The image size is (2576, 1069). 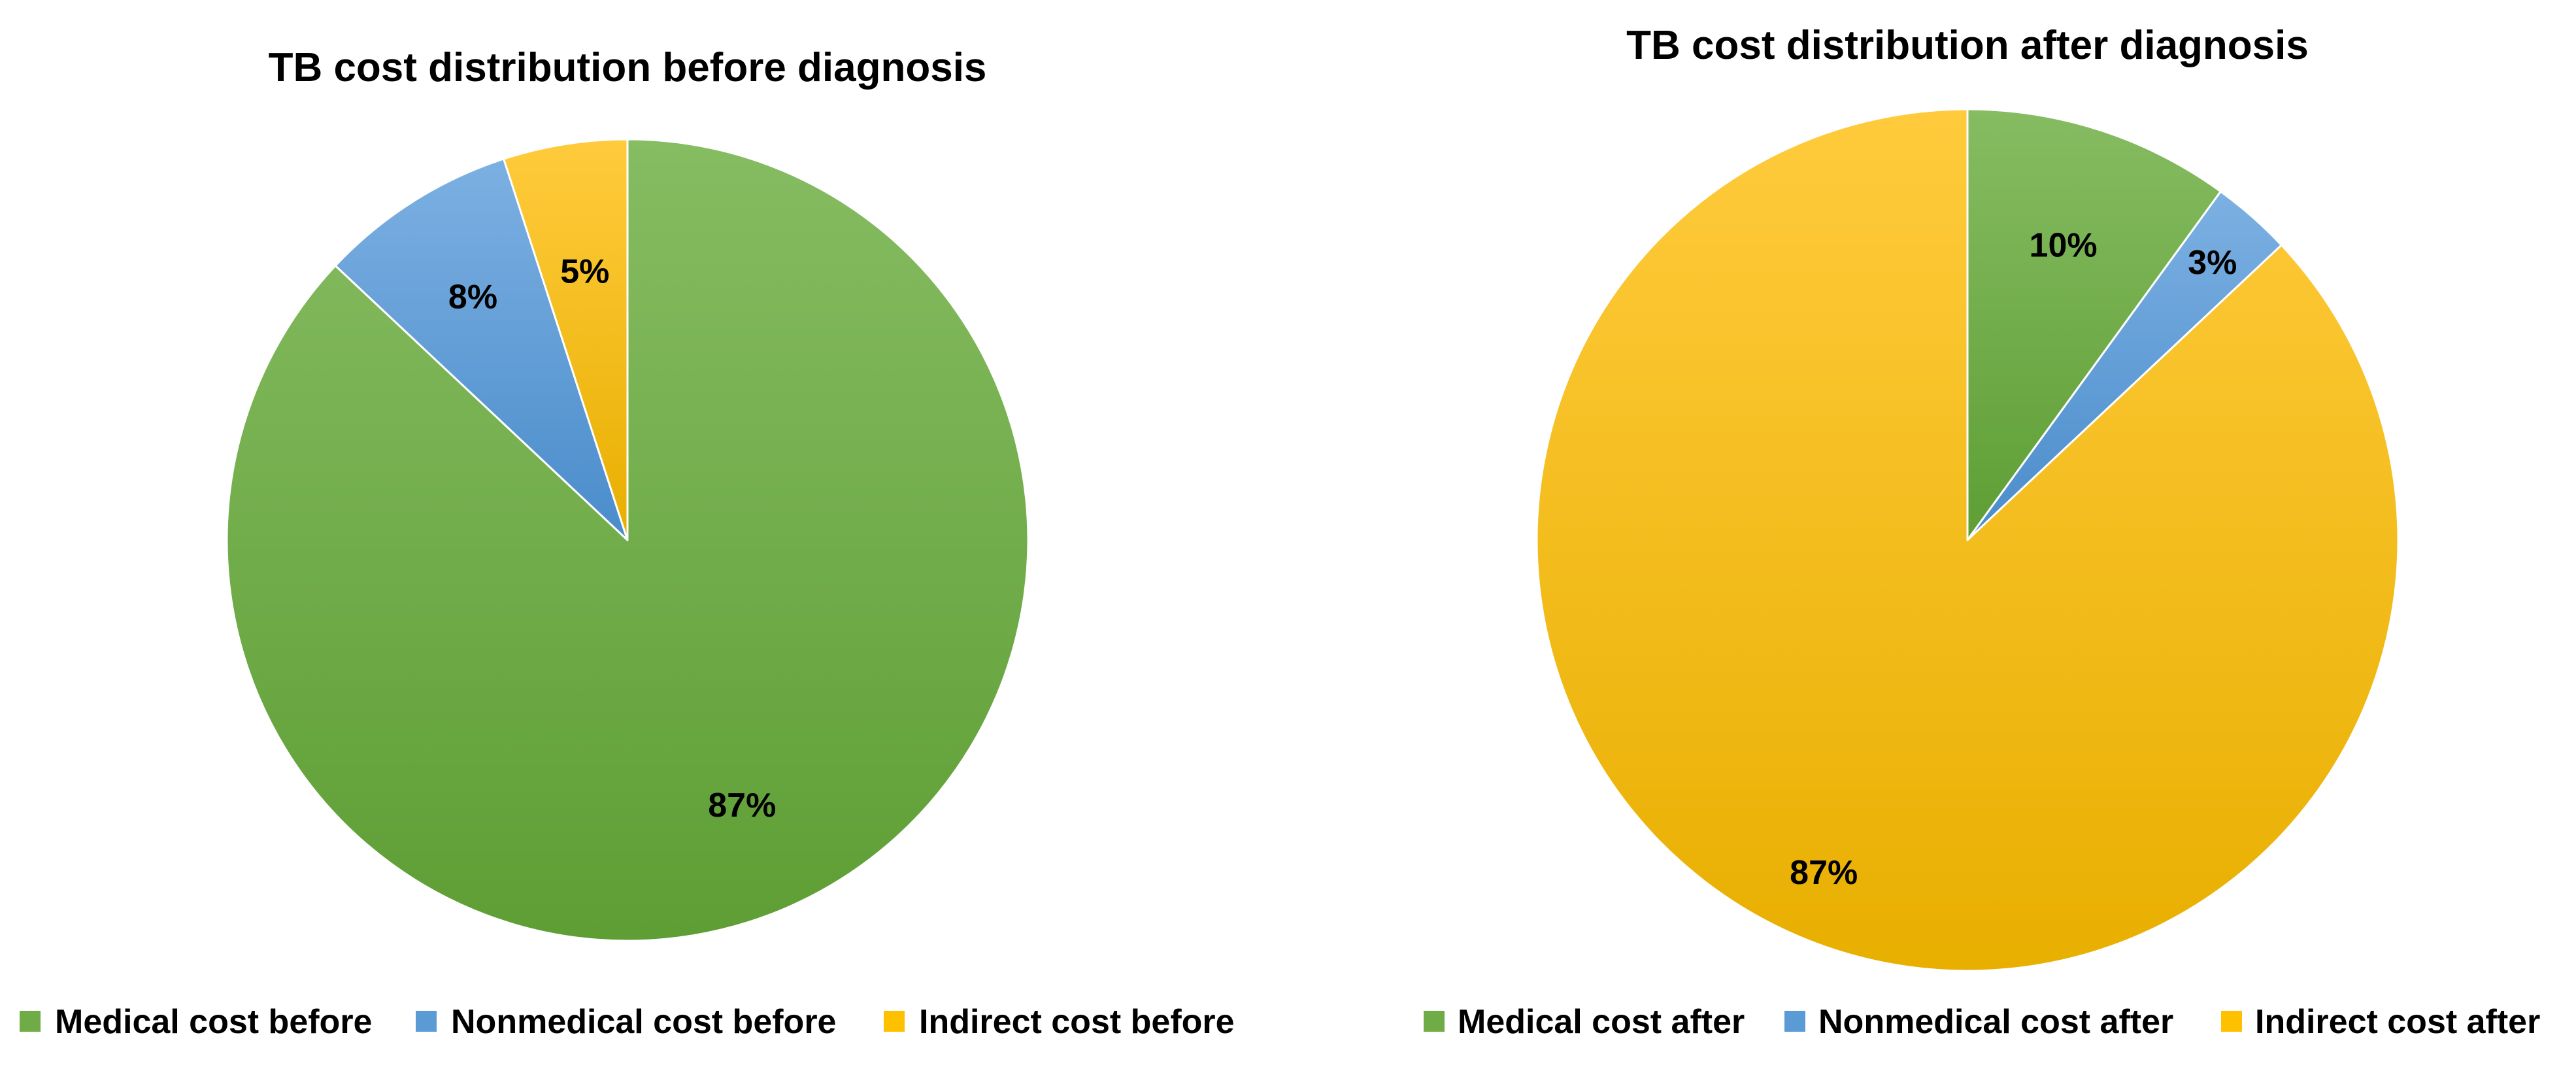 I want to click on data-label-medical-cost-after: 10%, so click(x=2064, y=246).